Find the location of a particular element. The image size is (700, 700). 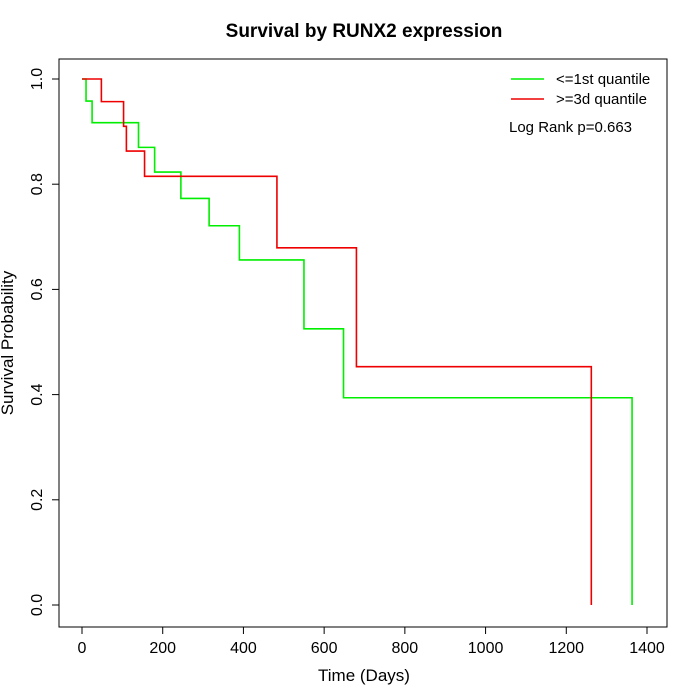

y-tick-label: 0.8 is located at coordinates (37, 184).